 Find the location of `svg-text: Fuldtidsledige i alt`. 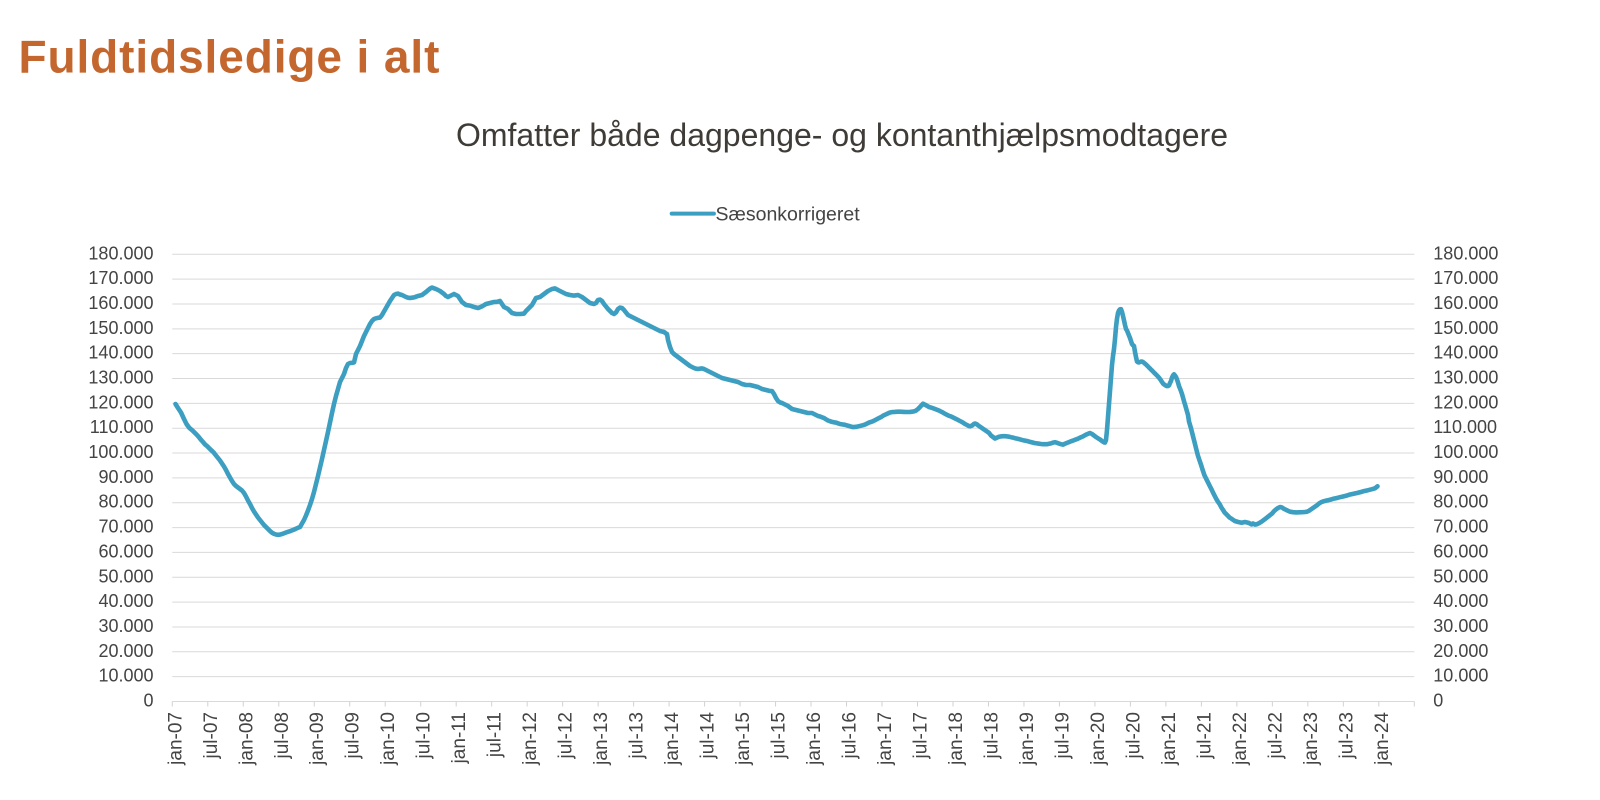

svg-text: Fuldtidsledige i alt is located at coordinates (230, 57).